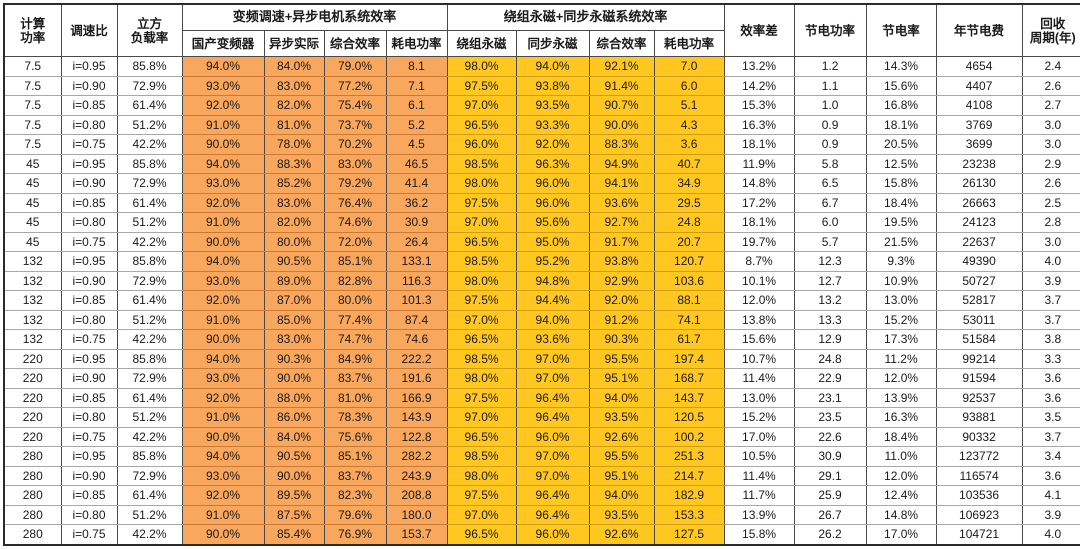 Image resolution: width=1080 pixels, height=549 pixels. What do you see at coordinates (223, 144) in the screenshot?
I see `cell-domestic-vfd: 90.0%` at bounding box center [223, 144].